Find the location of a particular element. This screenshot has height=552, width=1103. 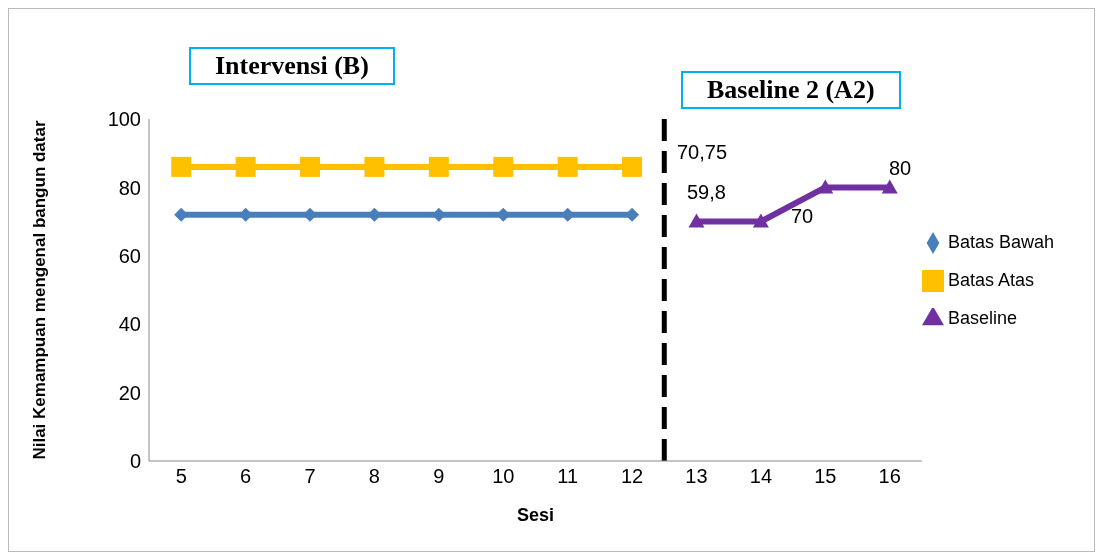

x-tick-label: 12 is located at coordinates (632, 476).